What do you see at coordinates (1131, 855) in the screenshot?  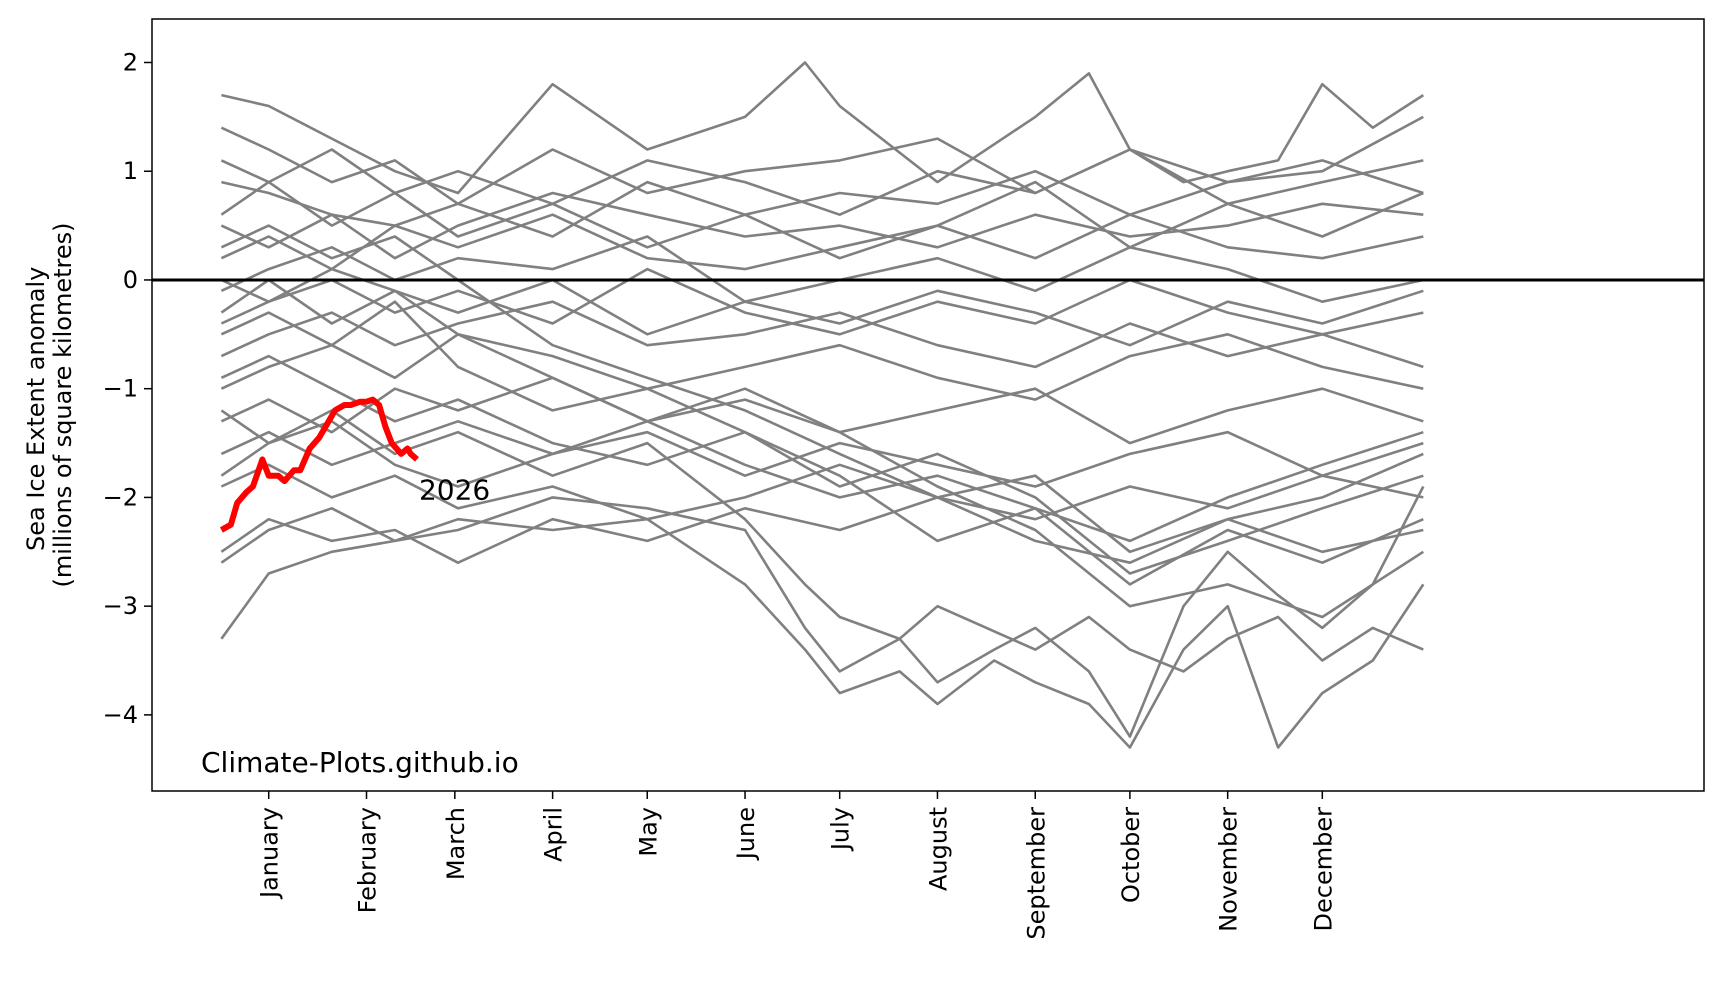 I see `x-tick-label: October` at bounding box center [1131, 855].